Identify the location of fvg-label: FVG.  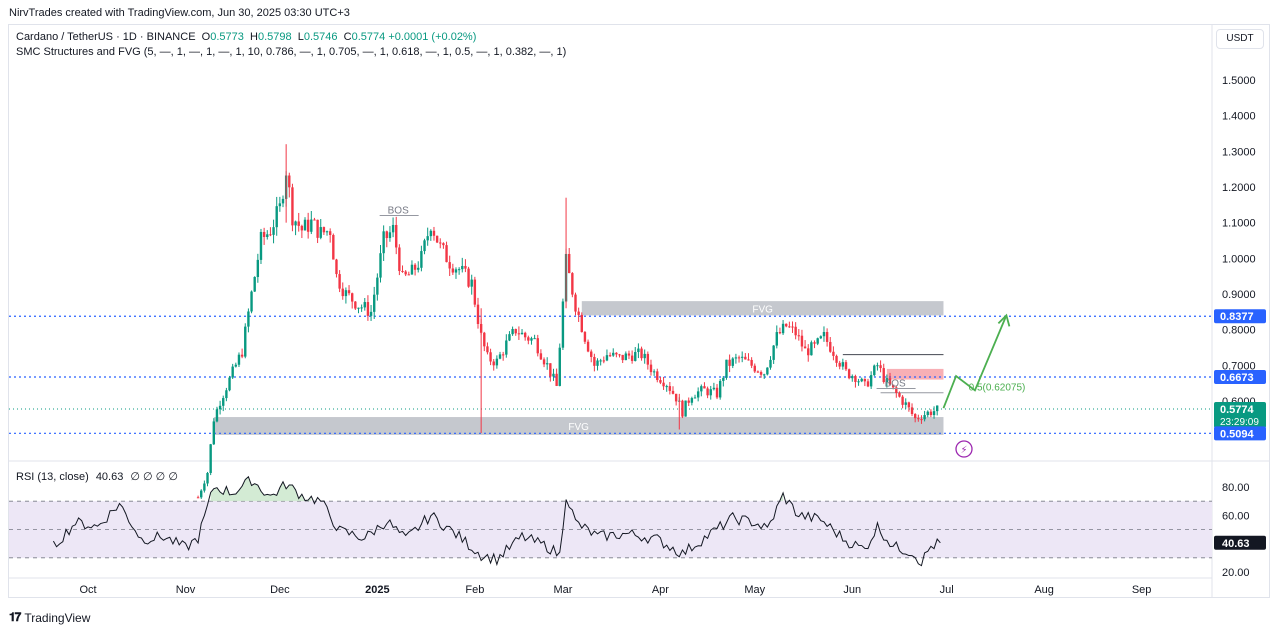
(762, 309).